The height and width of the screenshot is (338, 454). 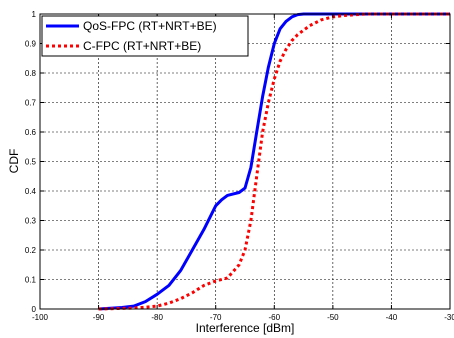 I want to click on x-tick-label: -30, so click(x=449, y=317).